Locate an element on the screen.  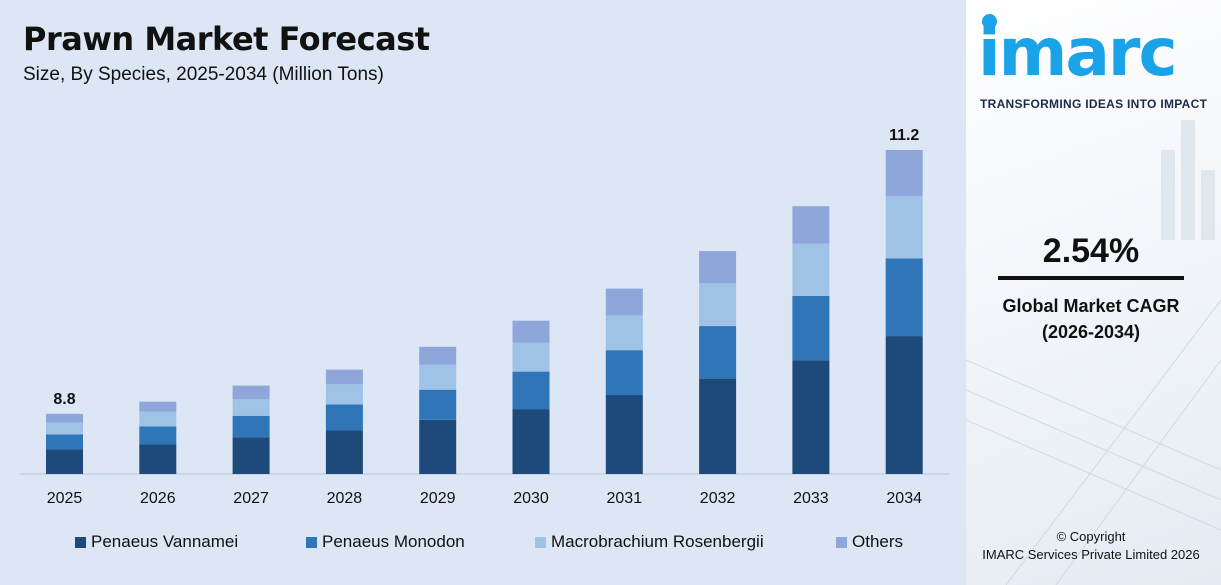
cagr-label: Global Market CAGR (2026-2034) is located at coordinates (1091, 319).